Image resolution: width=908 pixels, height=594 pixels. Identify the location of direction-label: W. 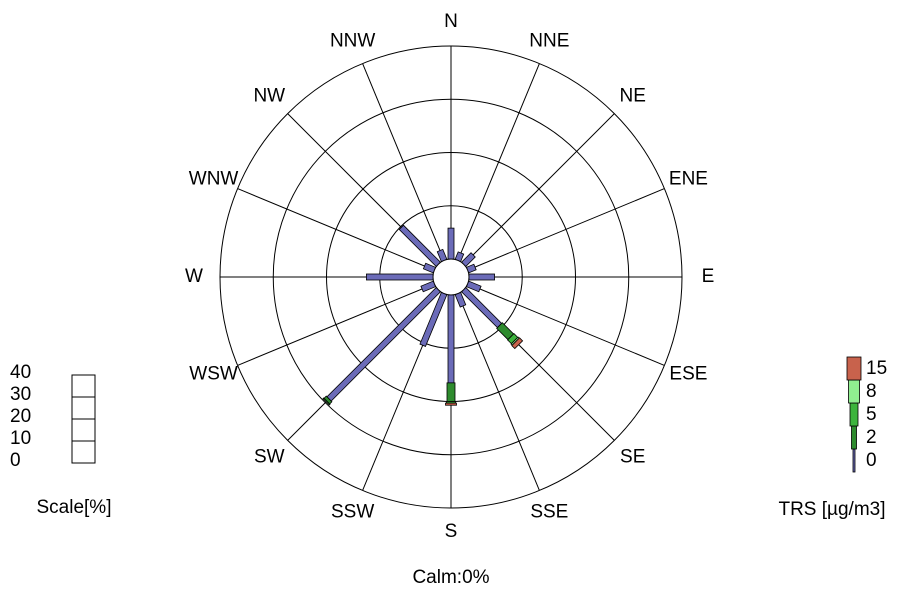
(194, 276).